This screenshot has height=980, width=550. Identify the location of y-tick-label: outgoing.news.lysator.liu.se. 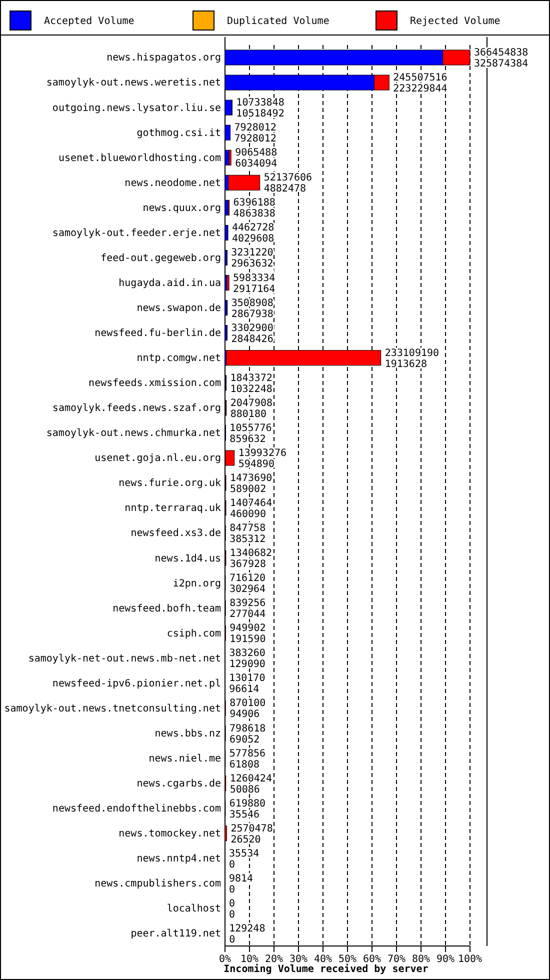
(136, 108).